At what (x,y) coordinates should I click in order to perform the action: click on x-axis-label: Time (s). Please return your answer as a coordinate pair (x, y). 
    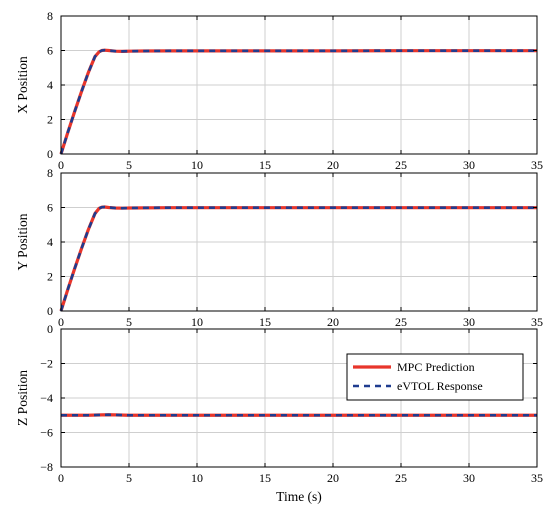
    Looking at the image, I should click on (299, 496).